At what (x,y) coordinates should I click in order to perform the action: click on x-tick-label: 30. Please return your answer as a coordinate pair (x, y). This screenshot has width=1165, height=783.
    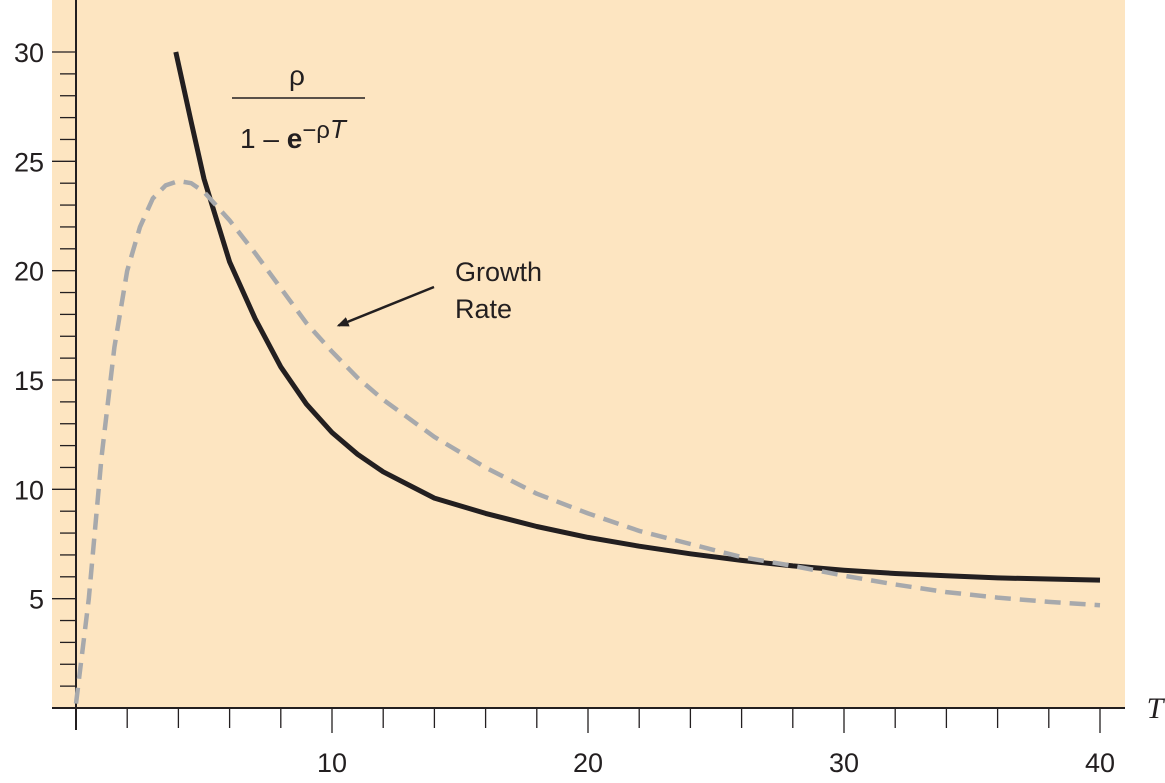
    Looking at the image, I should click on (844, 763).